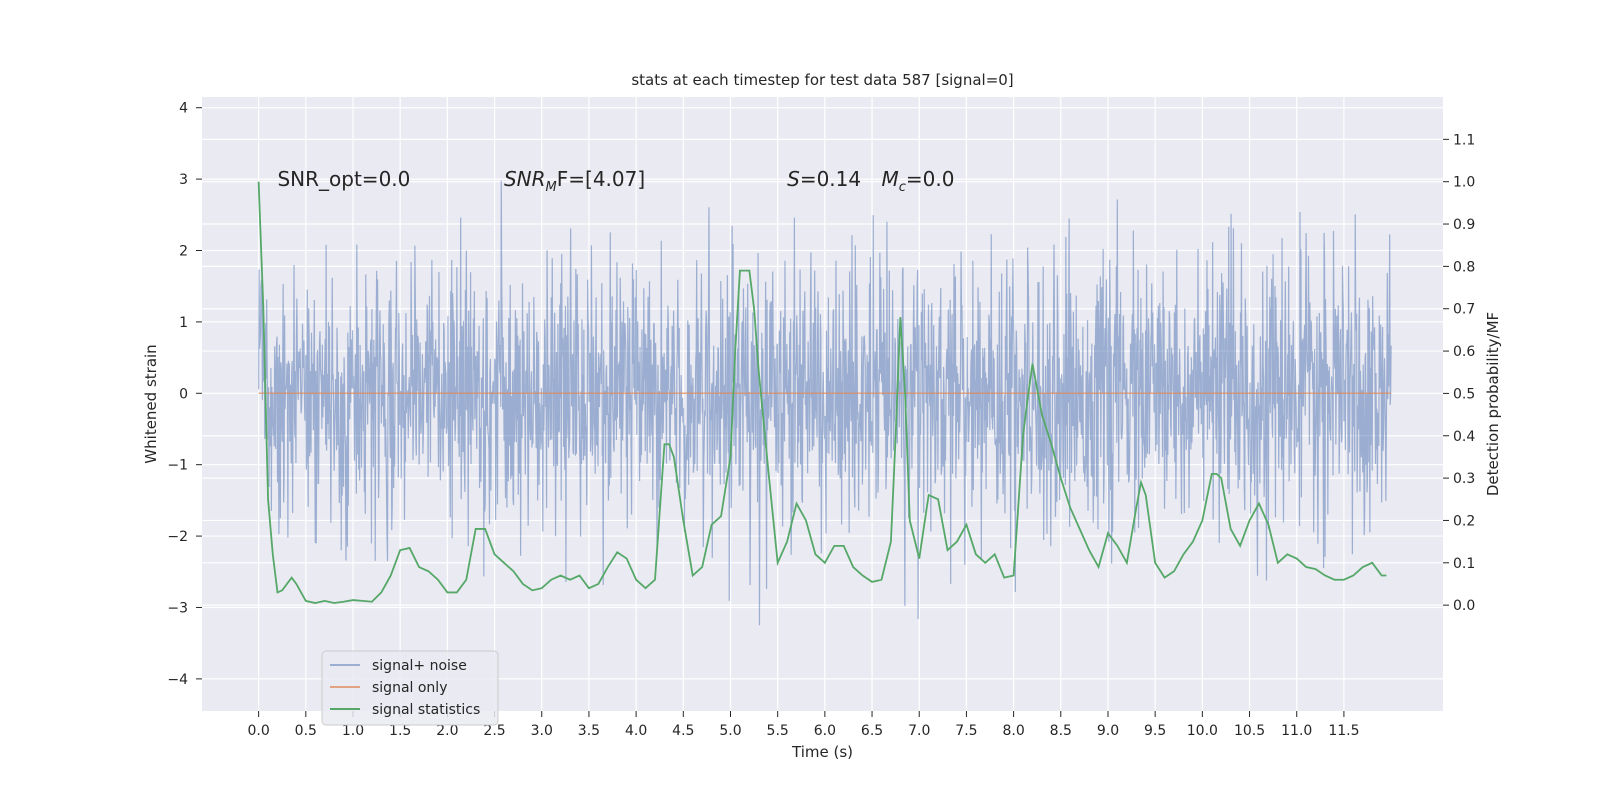 Image resolution: width=1600 pixels, height=800 pixels. What do you see at coordinates (1464, 225) in the screenshot?
I see `y-right-tick-label: 0.9` at bounding box center [1464, 225].